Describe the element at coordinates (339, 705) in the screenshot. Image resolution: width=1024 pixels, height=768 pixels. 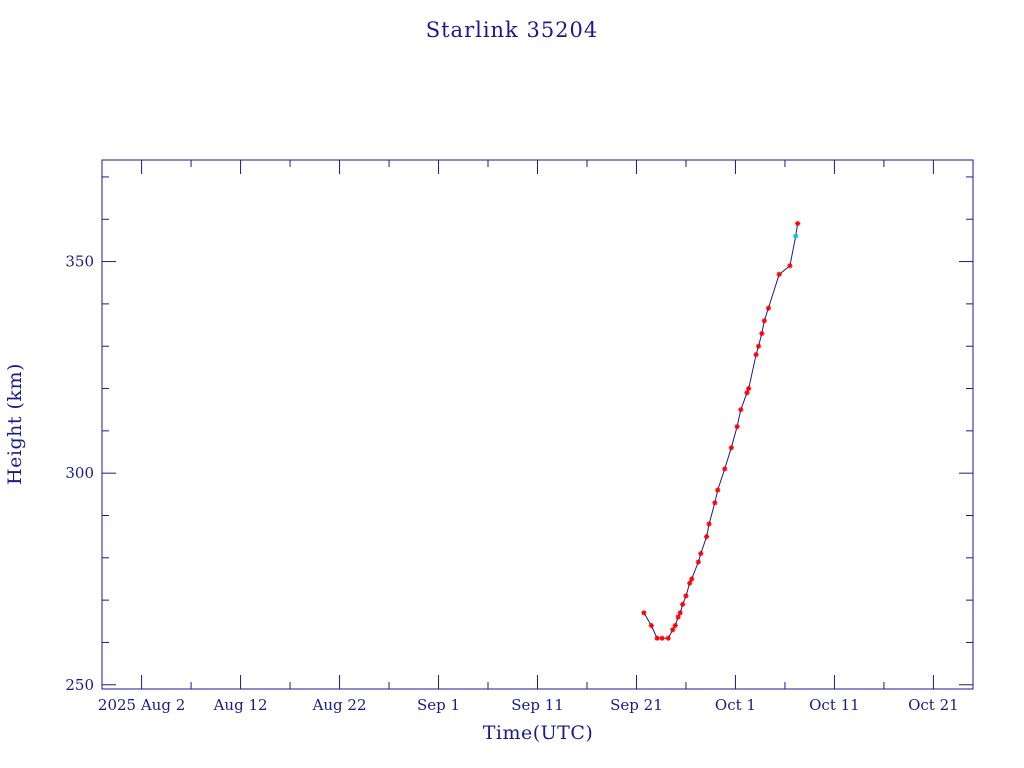
I see `x-tick-label: Aug 22` at that location.